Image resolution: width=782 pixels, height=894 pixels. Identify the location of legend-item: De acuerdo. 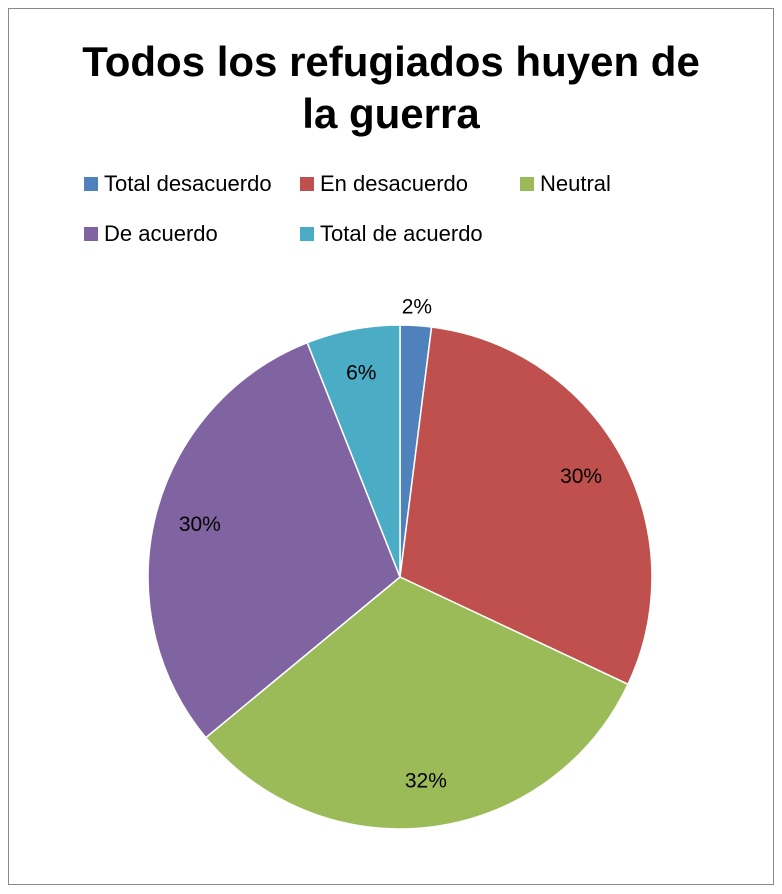
(192, 234).